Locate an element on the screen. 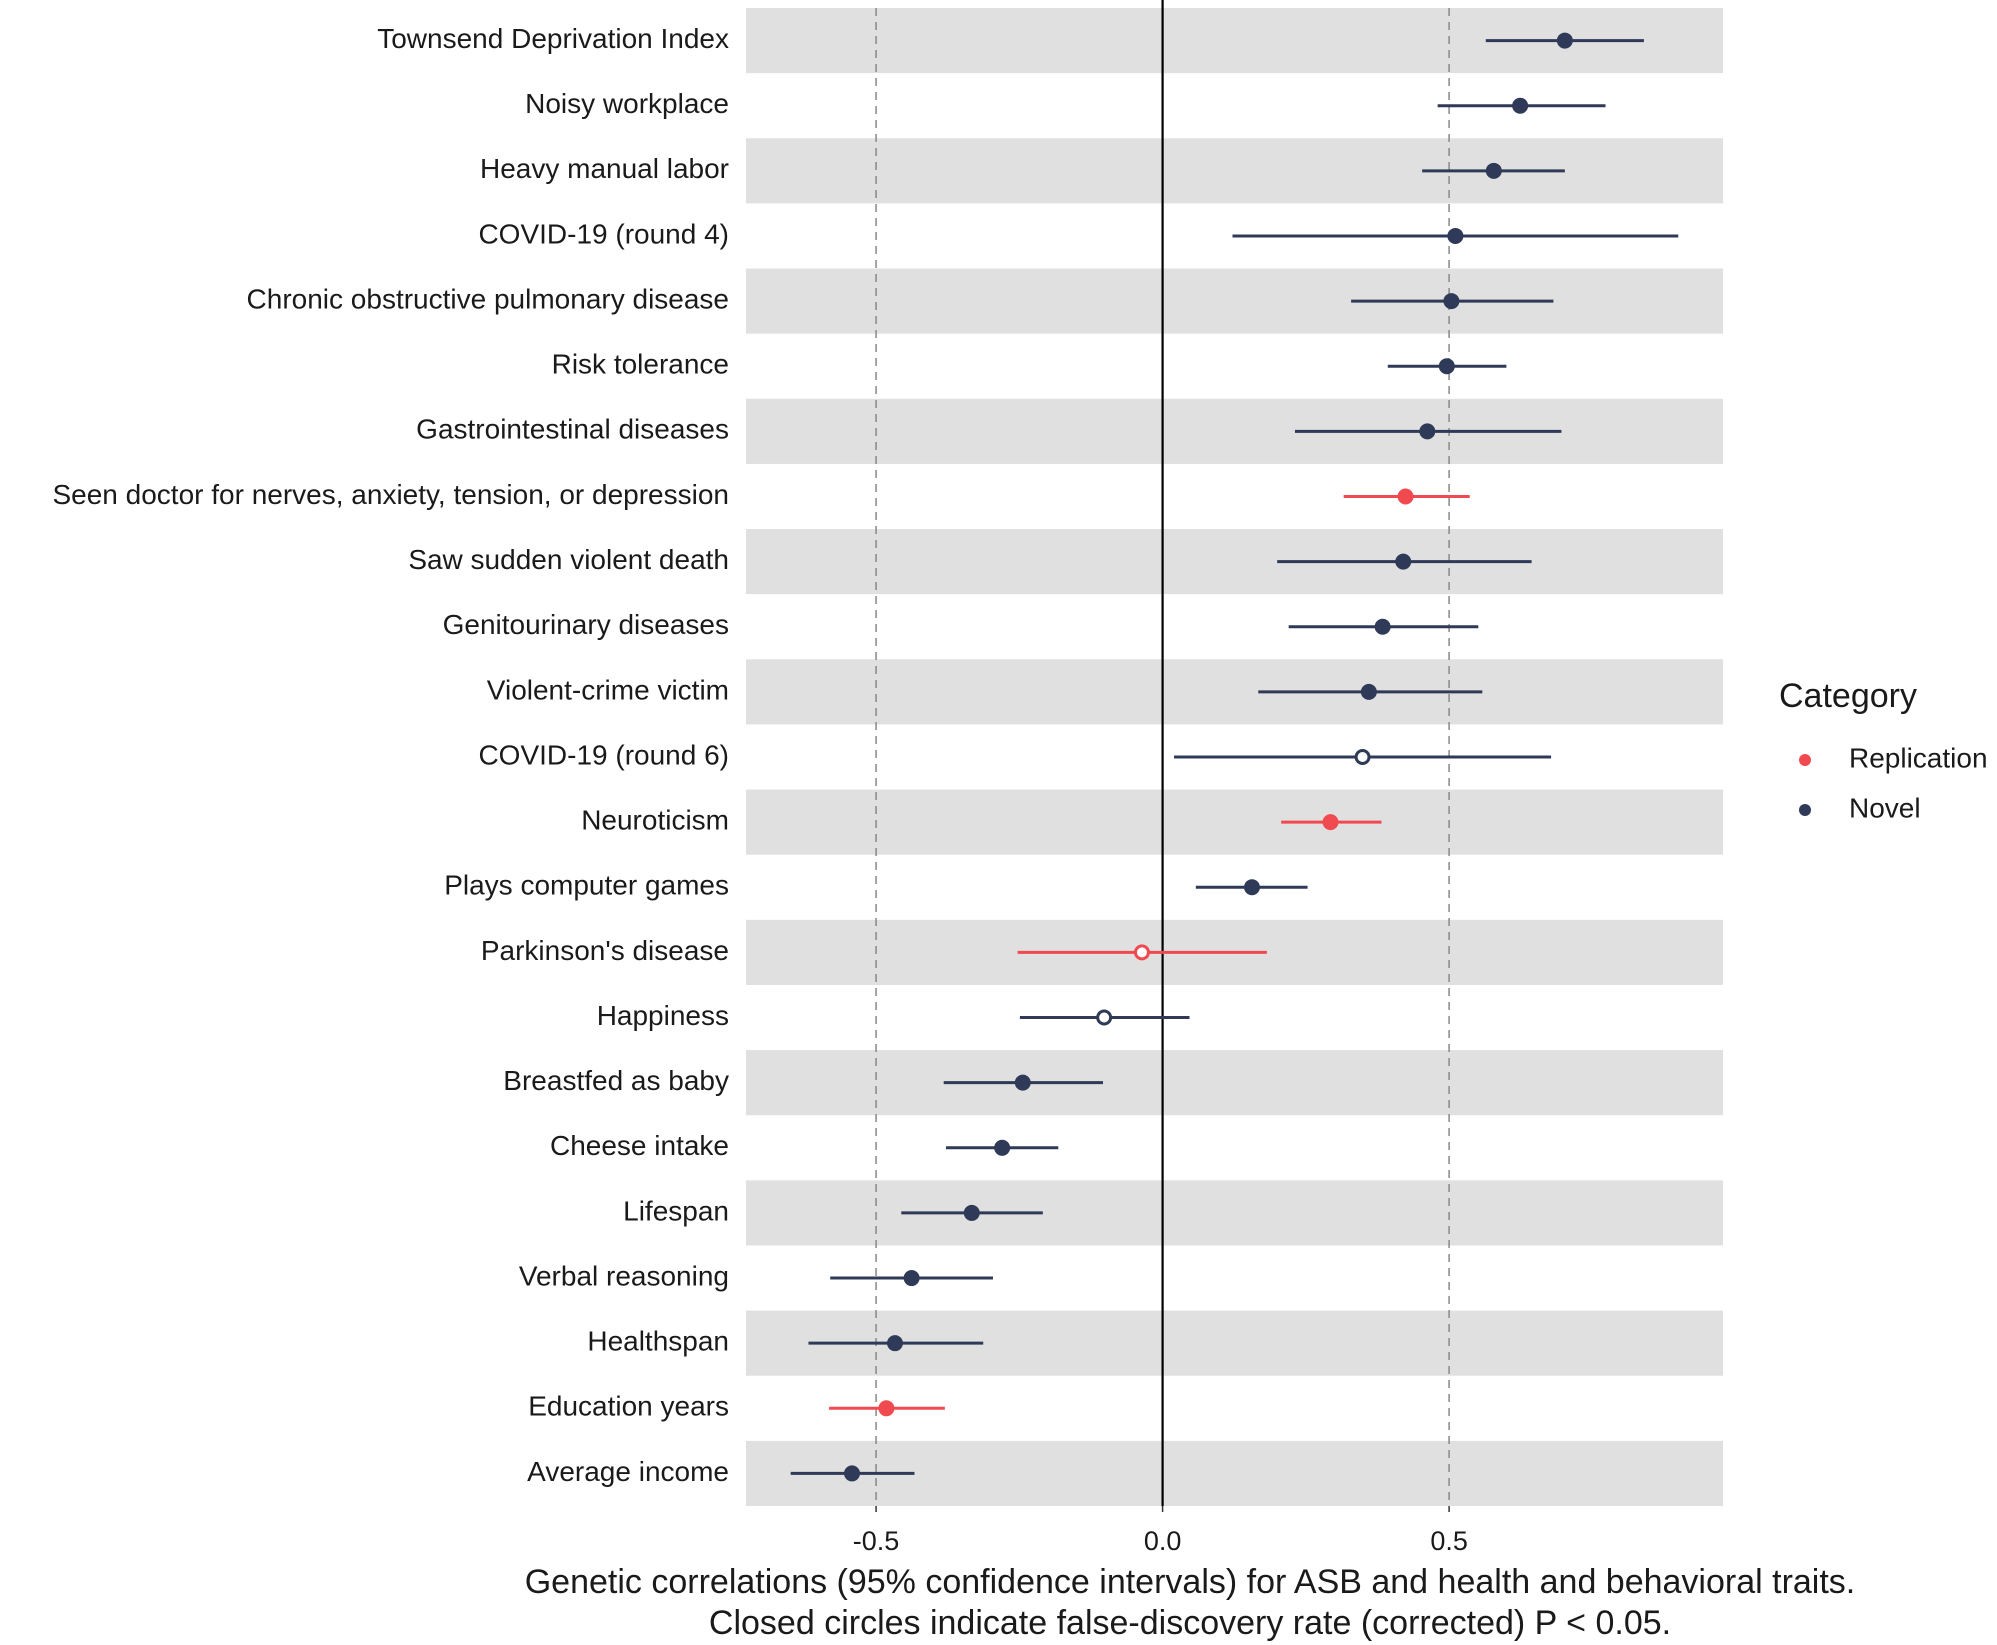 The height and width of the screenshot is (1645, 1997). y-tick-label: Chronic obstructive pulmonary disease is located at coordinates (488, 298).